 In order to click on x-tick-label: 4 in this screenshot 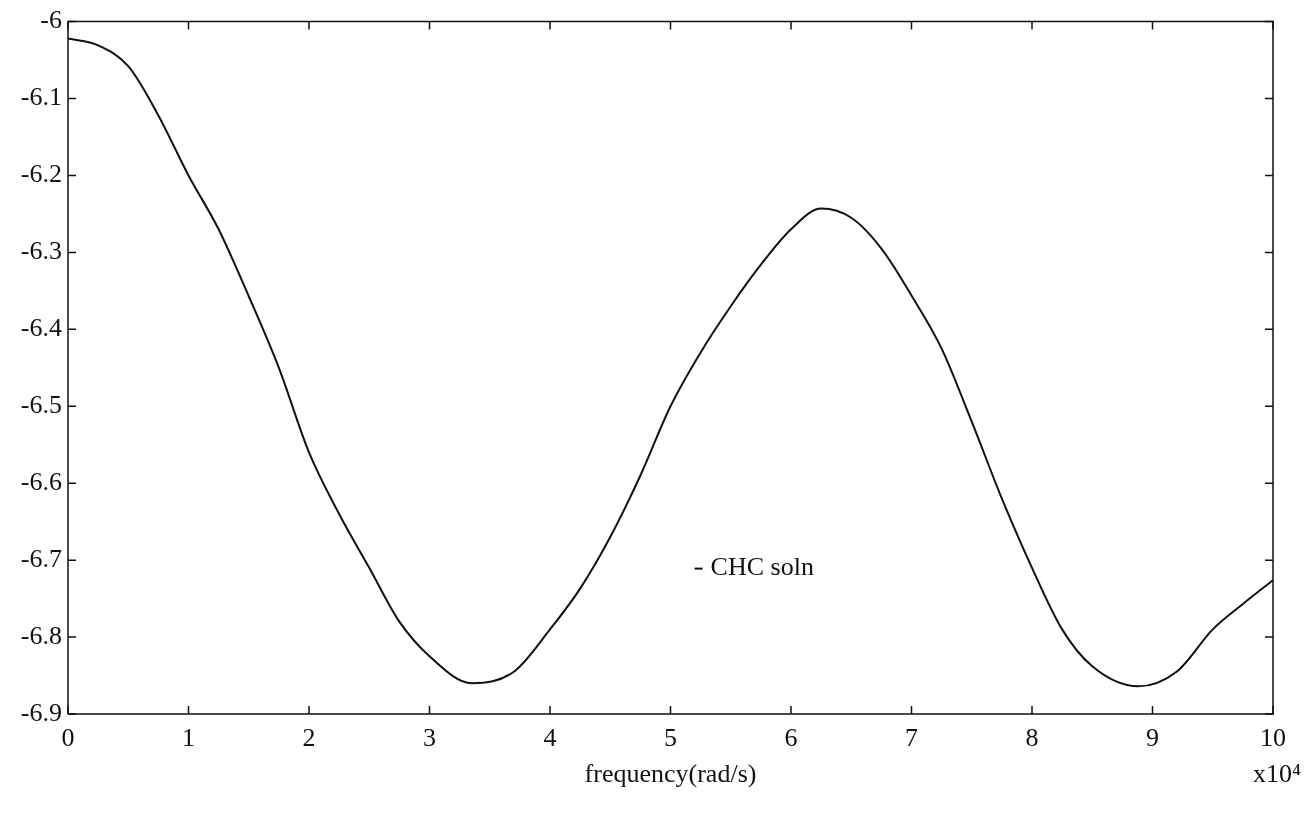, I will do `click(550, 738)`.